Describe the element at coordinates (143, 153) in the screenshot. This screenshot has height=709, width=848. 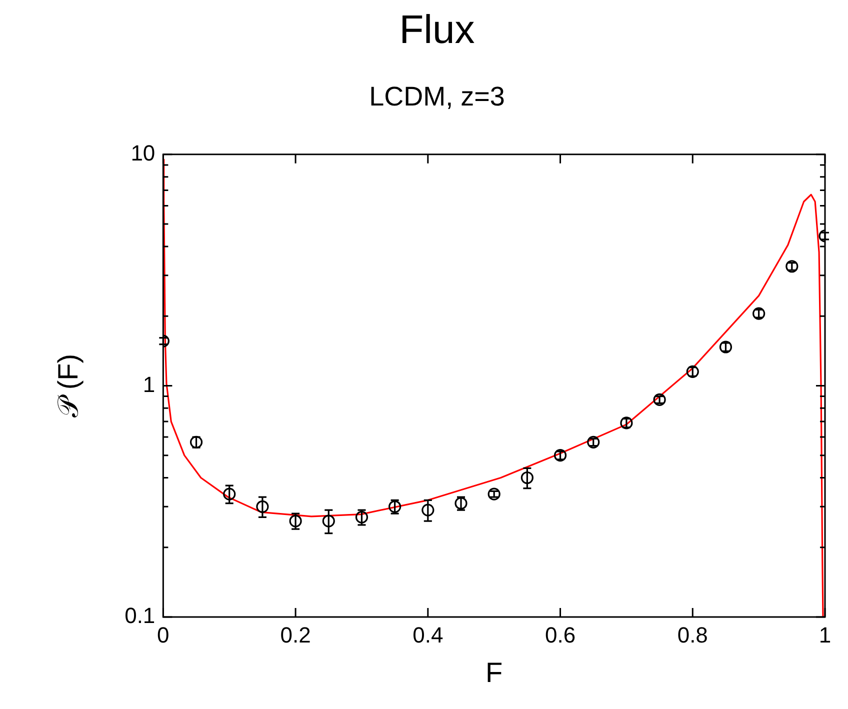
I see `y-tick-label: 10` at that location.